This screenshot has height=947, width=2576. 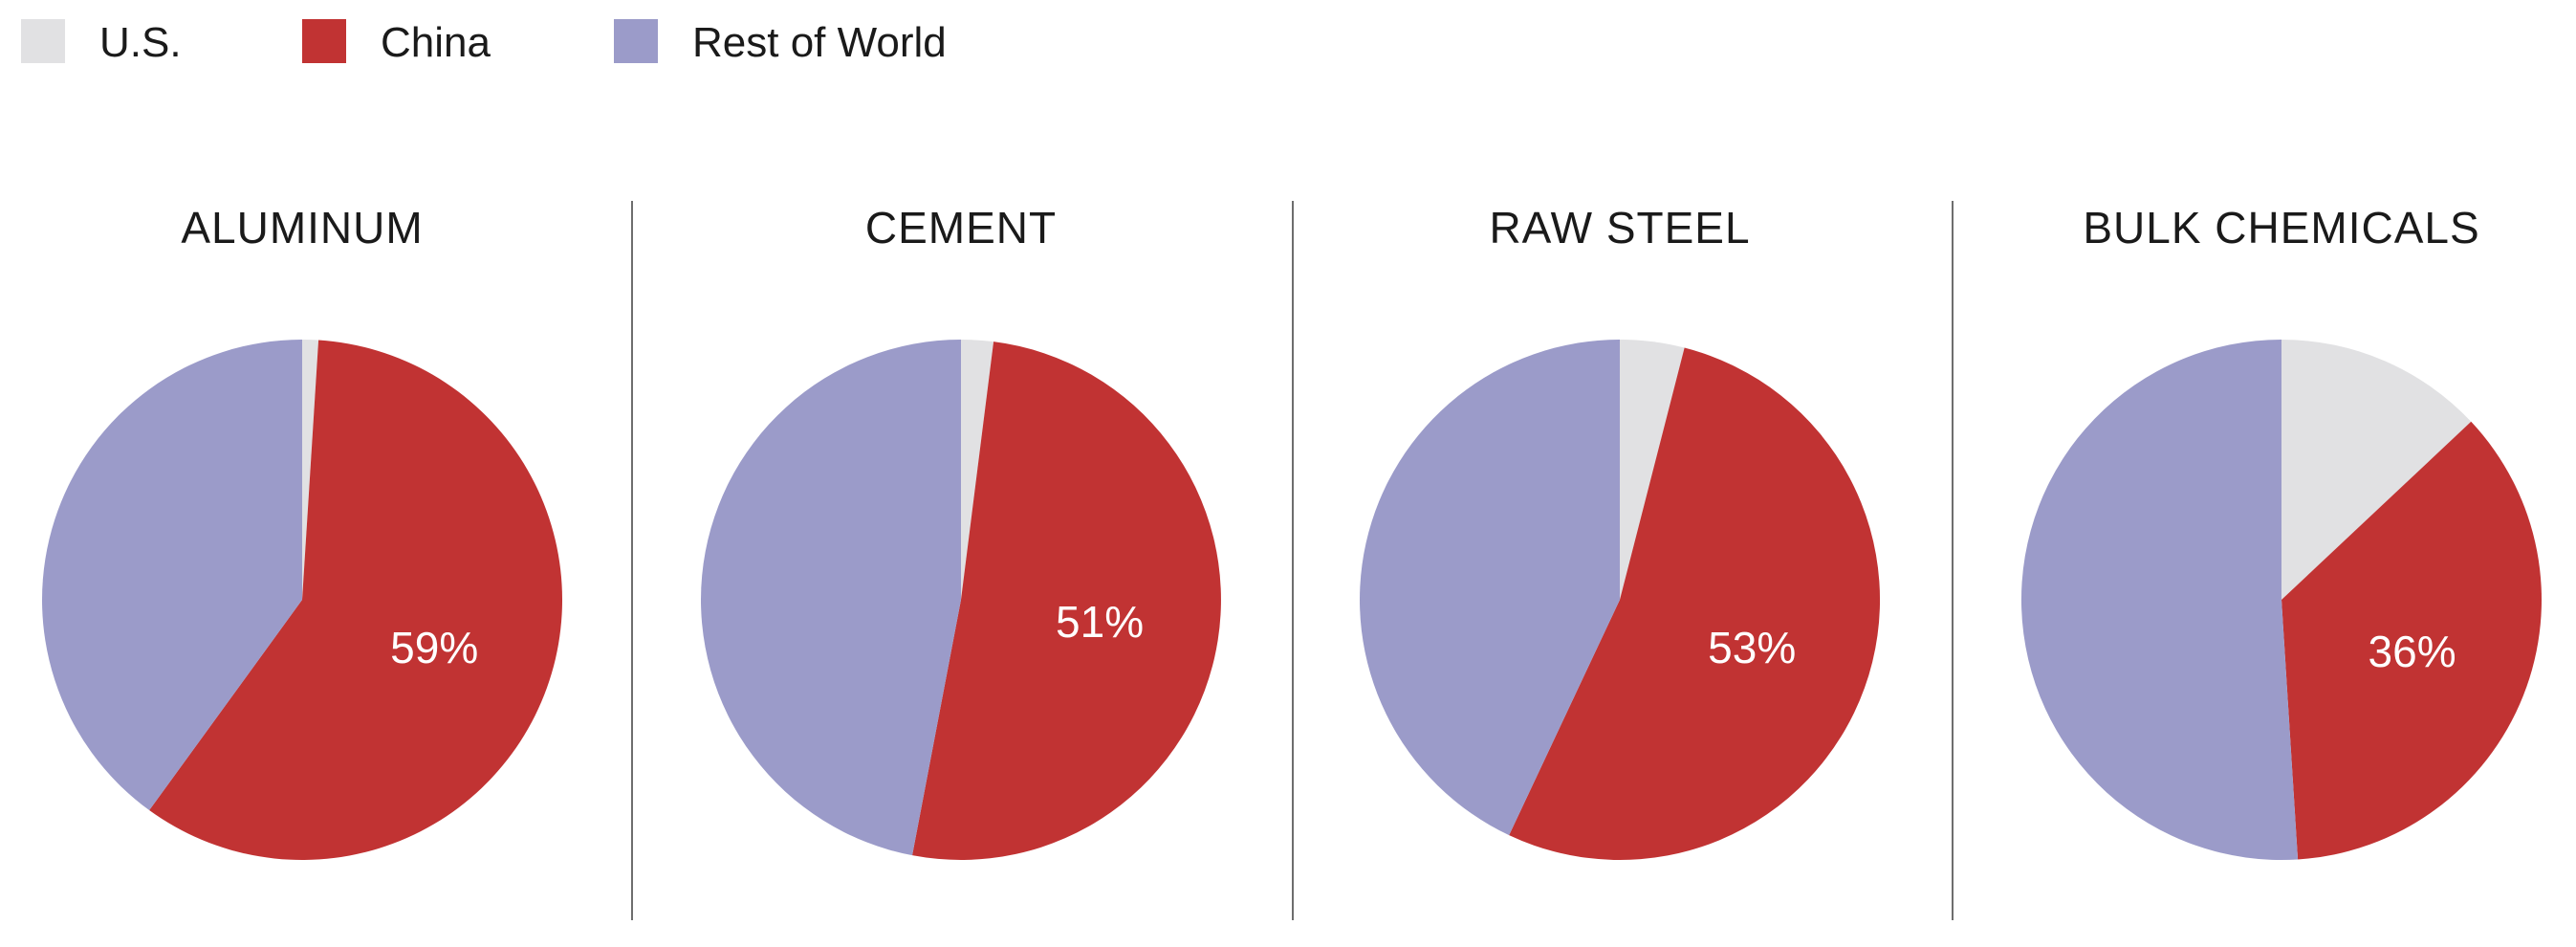 What do you see at coordinates (434, 647) in the screenshot?
I see `data-label-aluminum-china: 59%` at bounding box center [434, 647].